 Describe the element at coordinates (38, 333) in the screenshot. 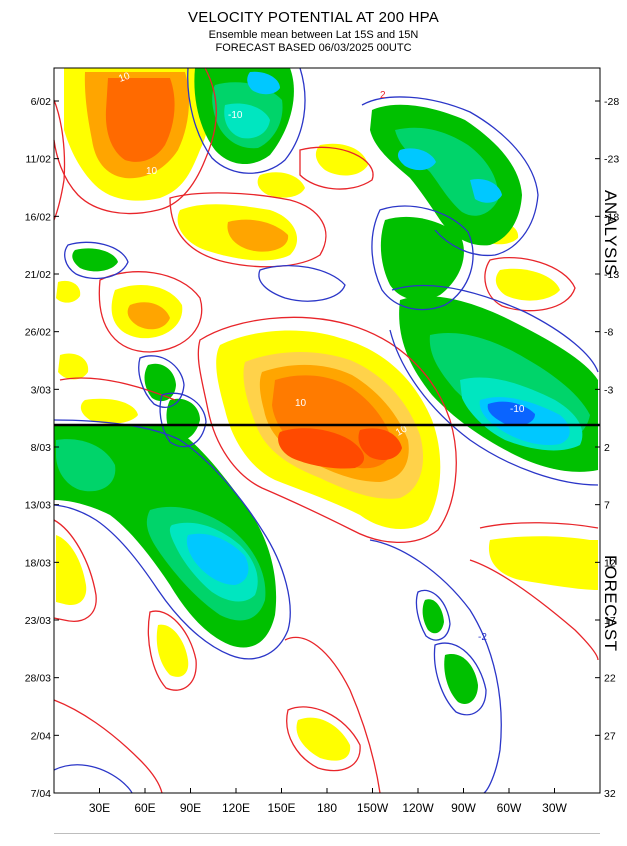

I see `y-tick-label-left: 26/02` at that location.